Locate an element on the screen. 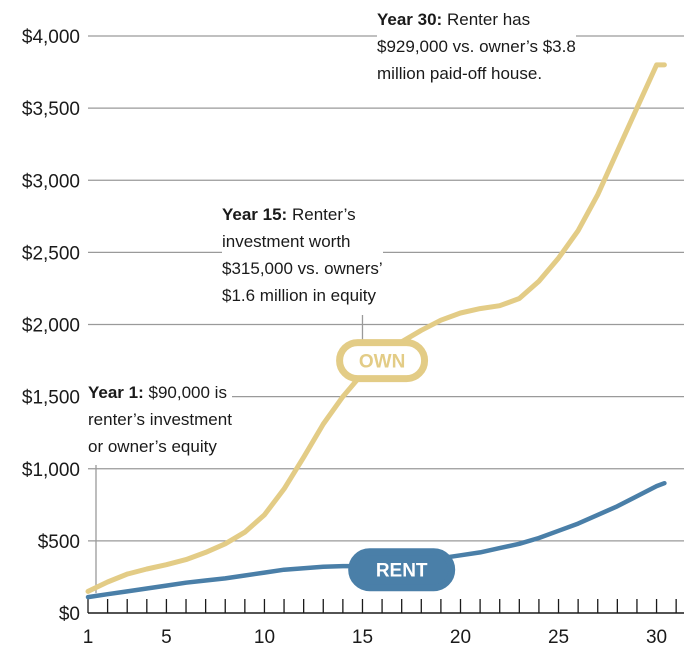  annotation-line: $1.6 million in equity is located at coordinates (299, 295).